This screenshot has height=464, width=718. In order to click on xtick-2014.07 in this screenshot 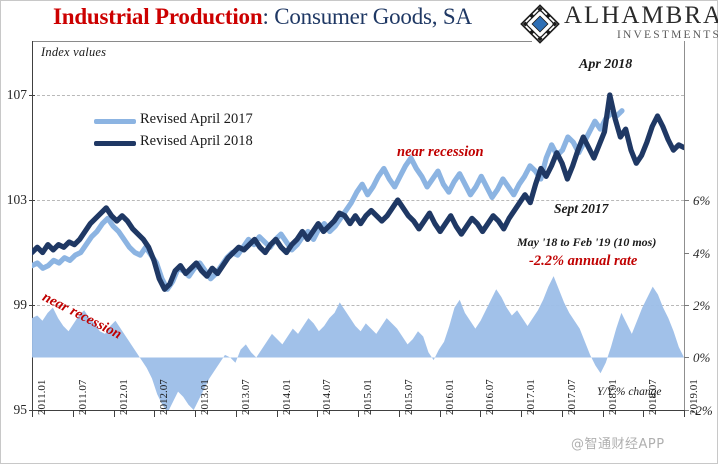, I will do `click(318, 413)`.